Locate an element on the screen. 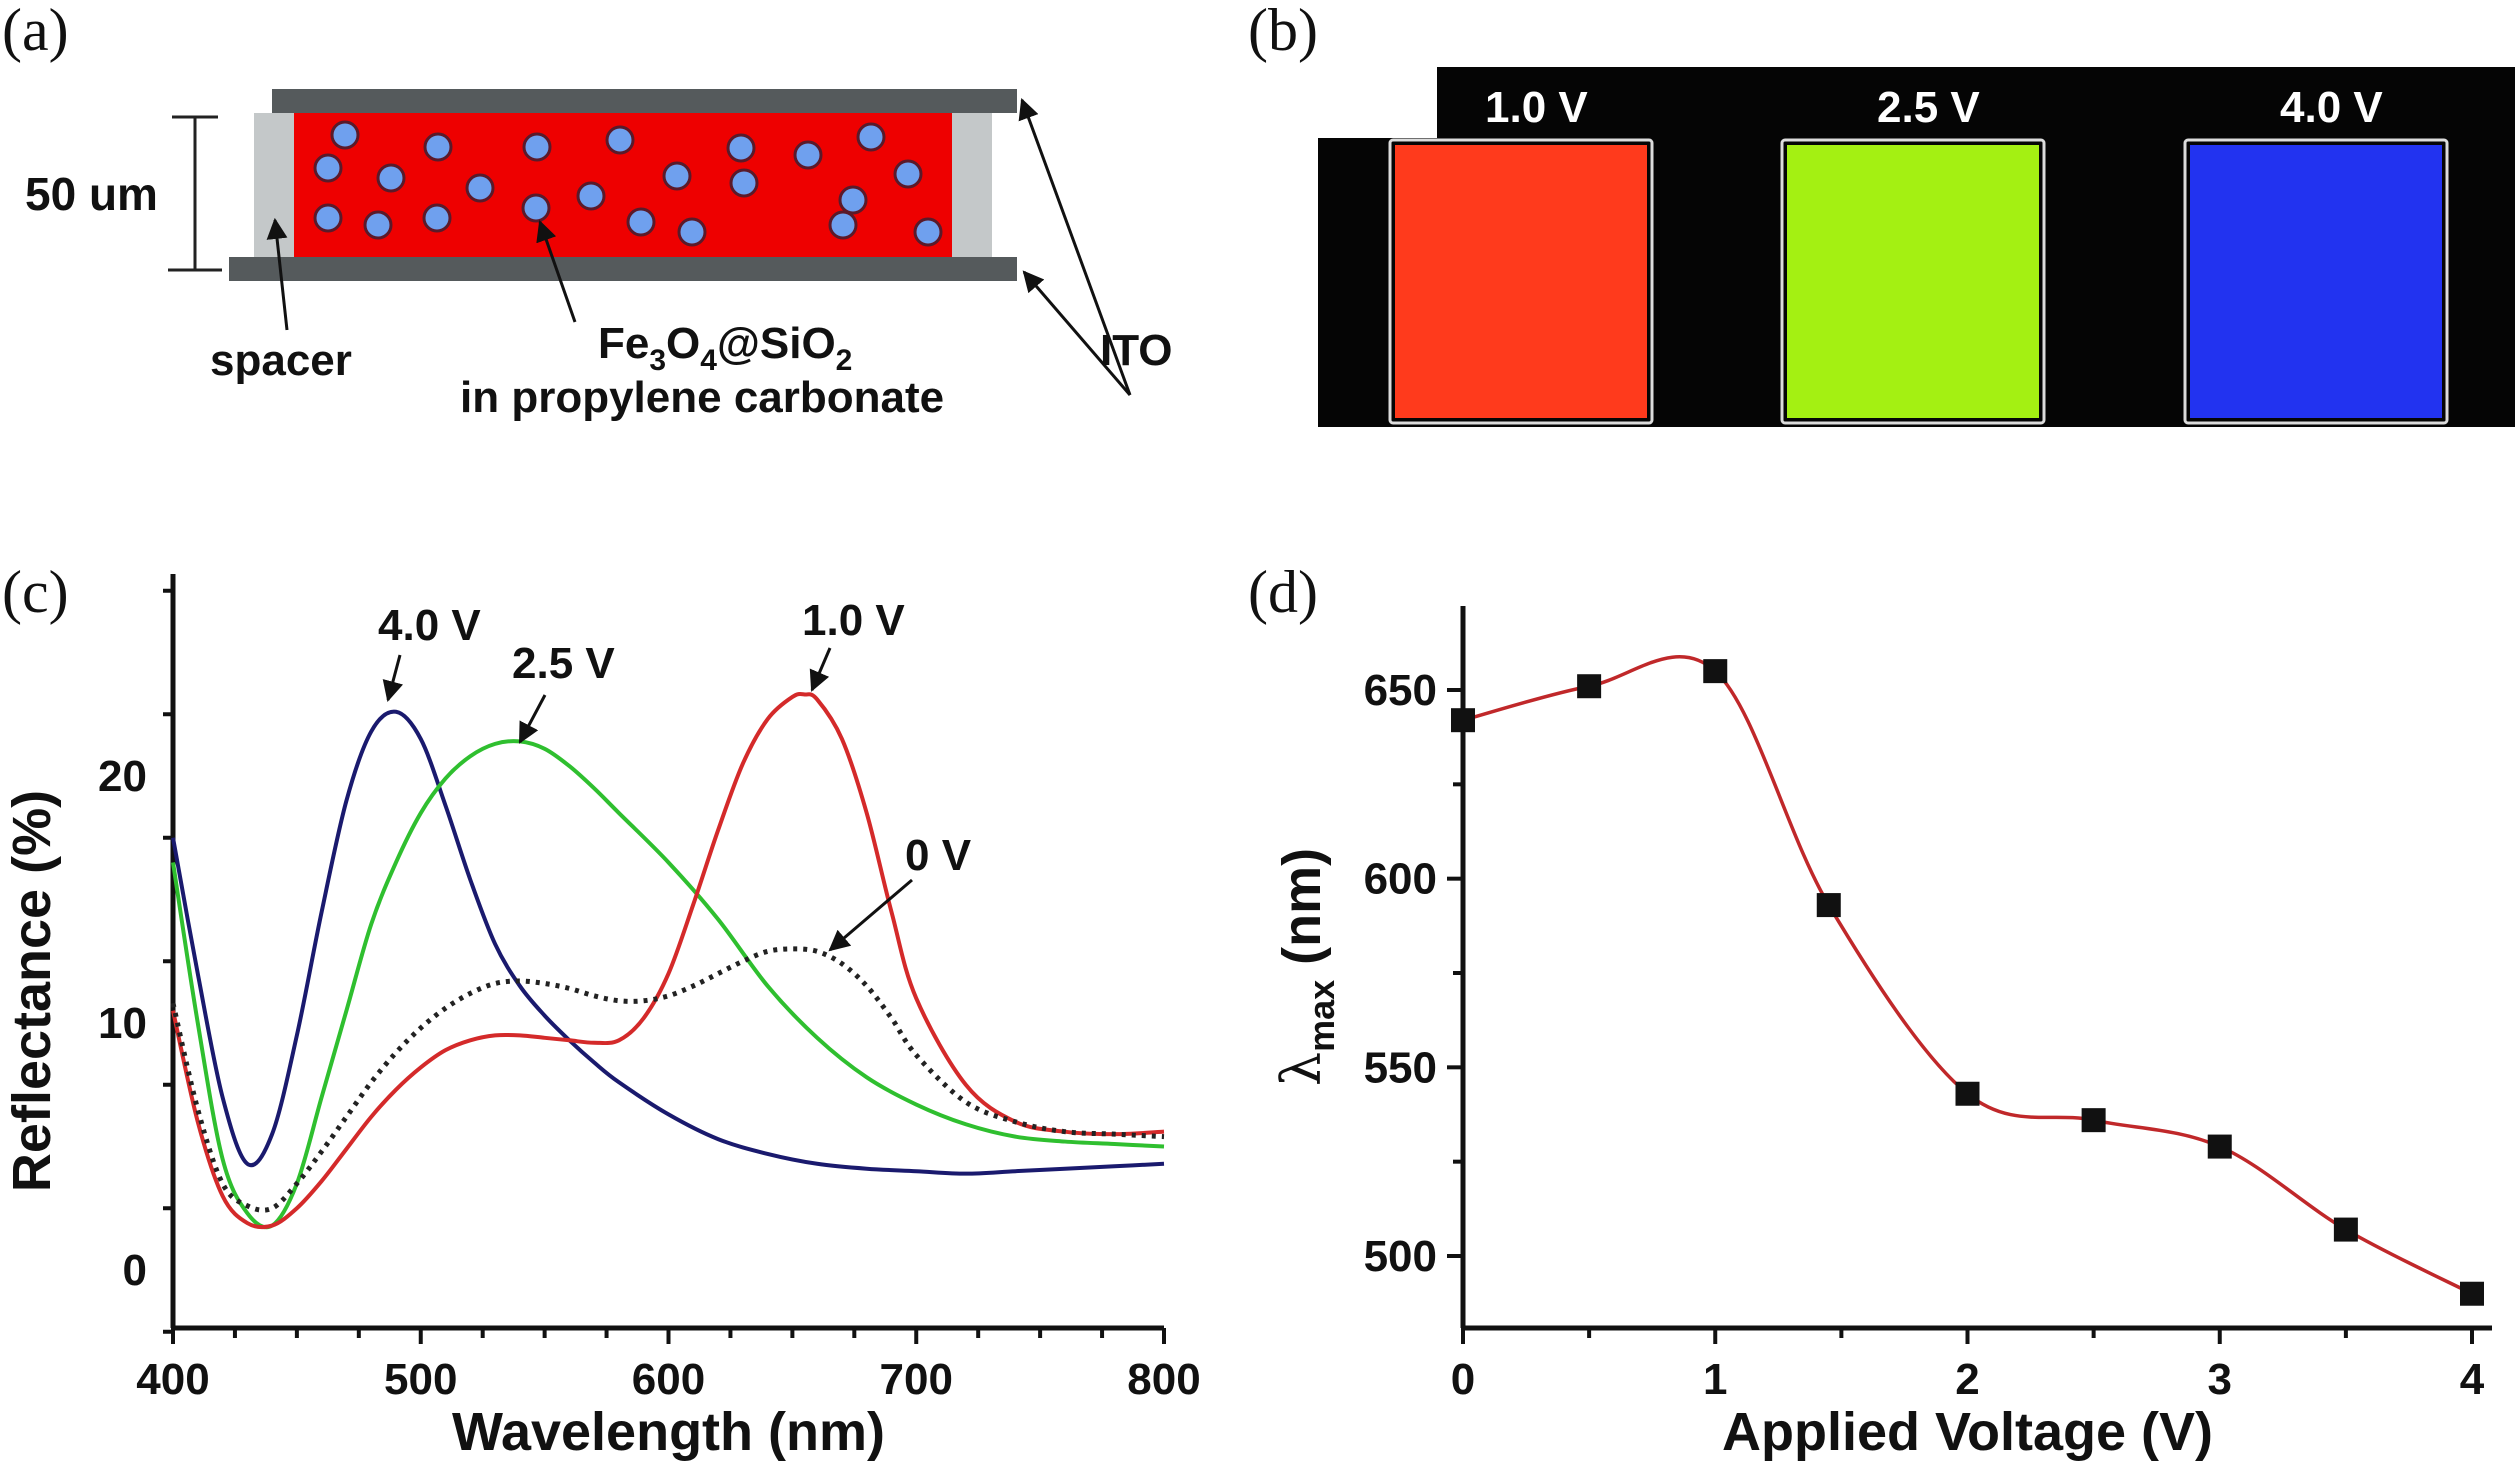 The width and height of the screenshot is (2515, 1468). x-tick-label: 2 is located at coordinates (1967, 1379).